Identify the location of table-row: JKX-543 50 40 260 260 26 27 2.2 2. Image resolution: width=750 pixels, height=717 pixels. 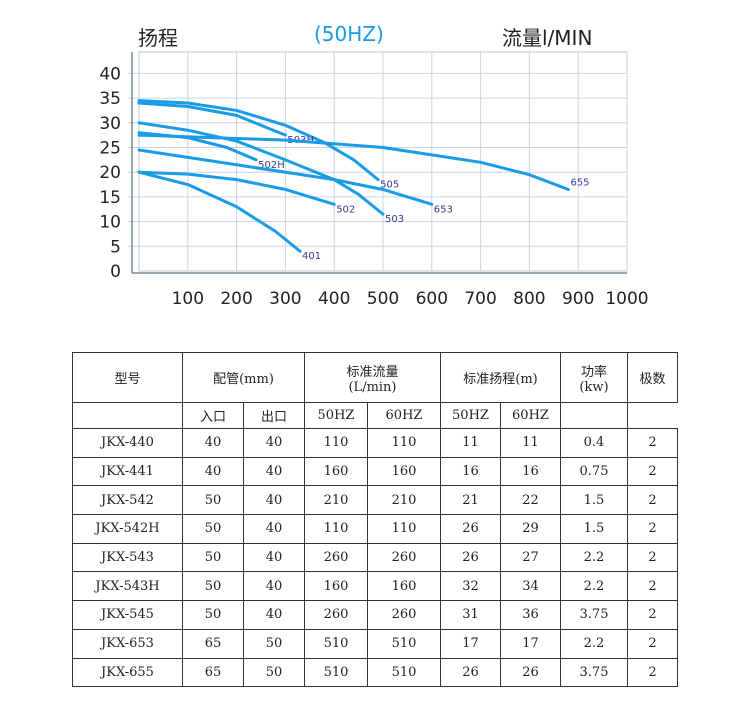
(375, 557).